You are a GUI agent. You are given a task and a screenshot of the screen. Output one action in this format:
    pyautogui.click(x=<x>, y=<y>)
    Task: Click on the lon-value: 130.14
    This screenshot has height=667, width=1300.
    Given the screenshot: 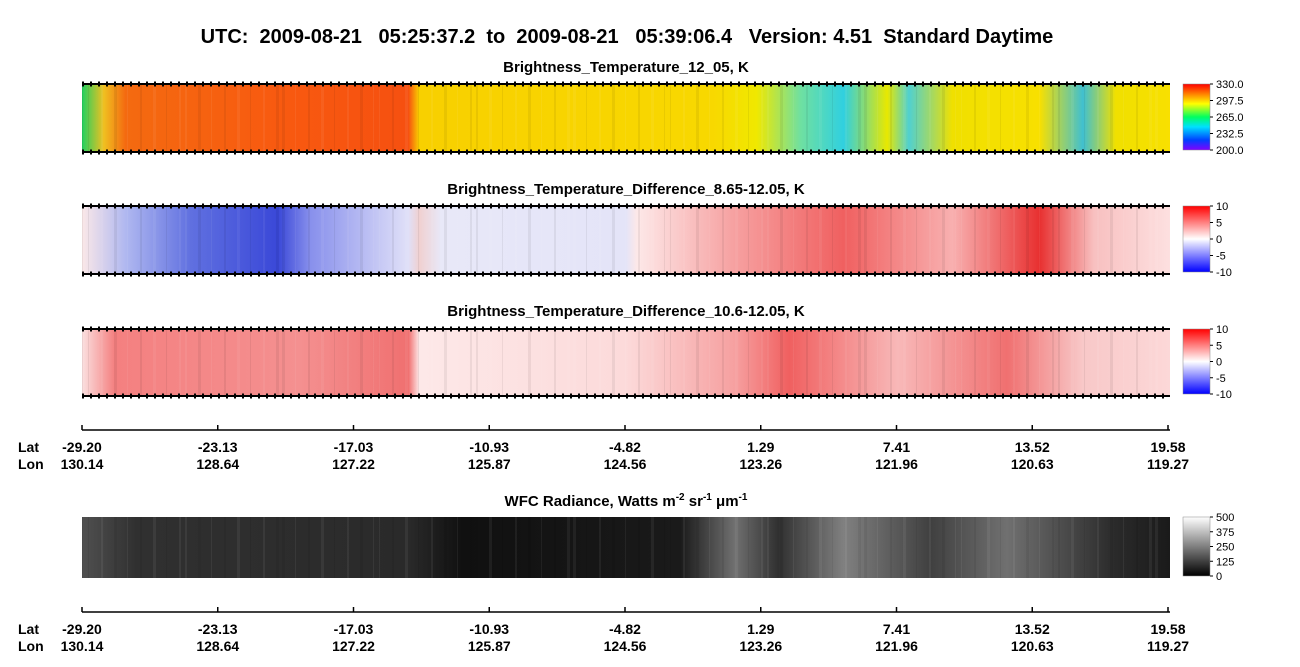 What is the action you would take?
    pyautogui.click(x=82, y=646)
    